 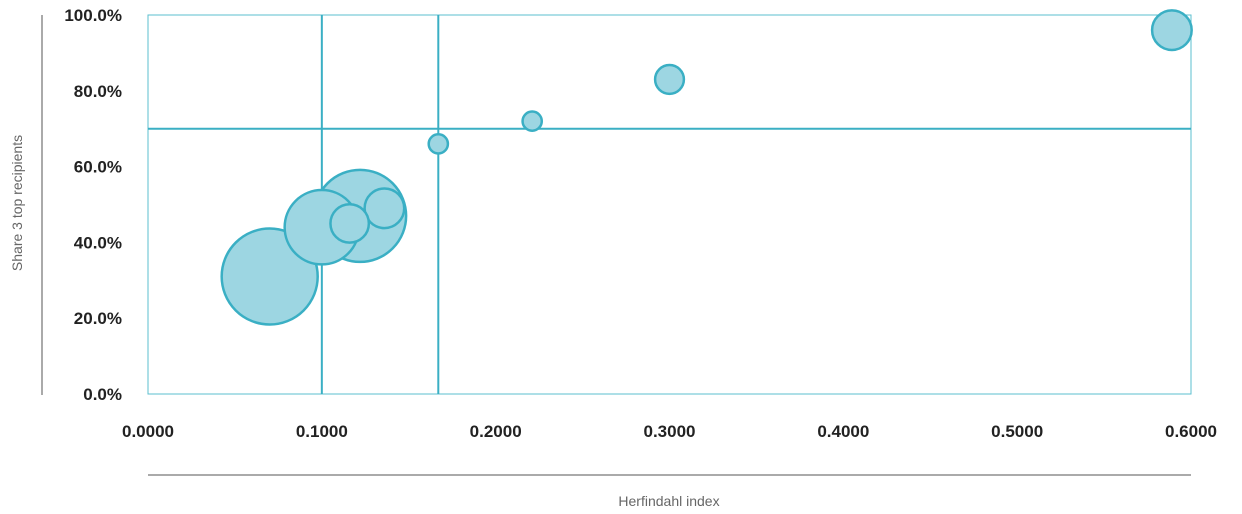 I want to click on y-tick-label: 0.0%, so click(x=102, y=394).